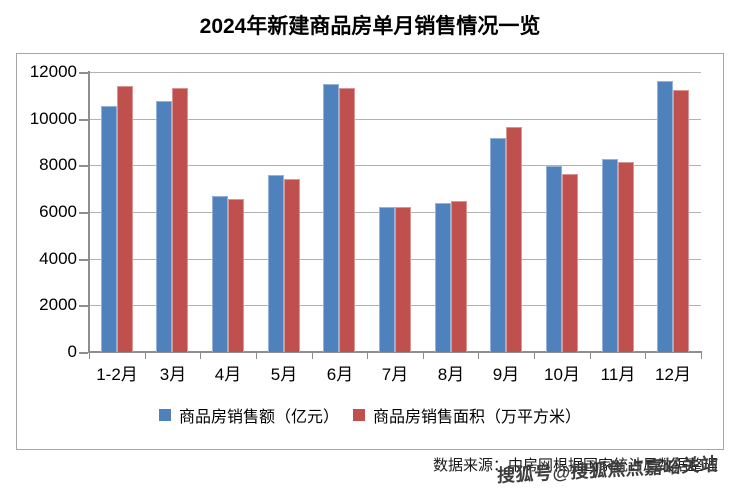 Image resolution: width=740 pixels, height=488 pixels. What do you see at coordinates (284, 374) in the screenshot?
I see `x-axis-label-3: 5月` at bounding box center [284, 374].